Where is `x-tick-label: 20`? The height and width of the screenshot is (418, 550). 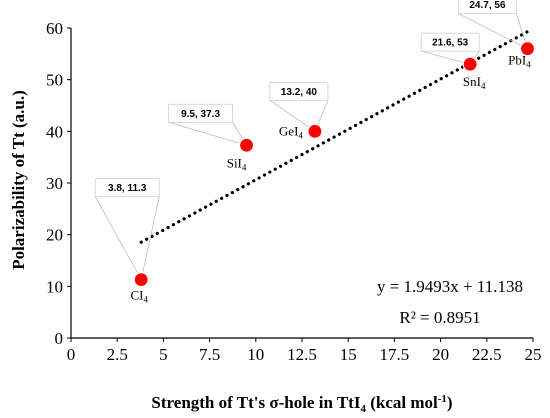 x-tick-label: 20 is located at coordinates (440, 354).